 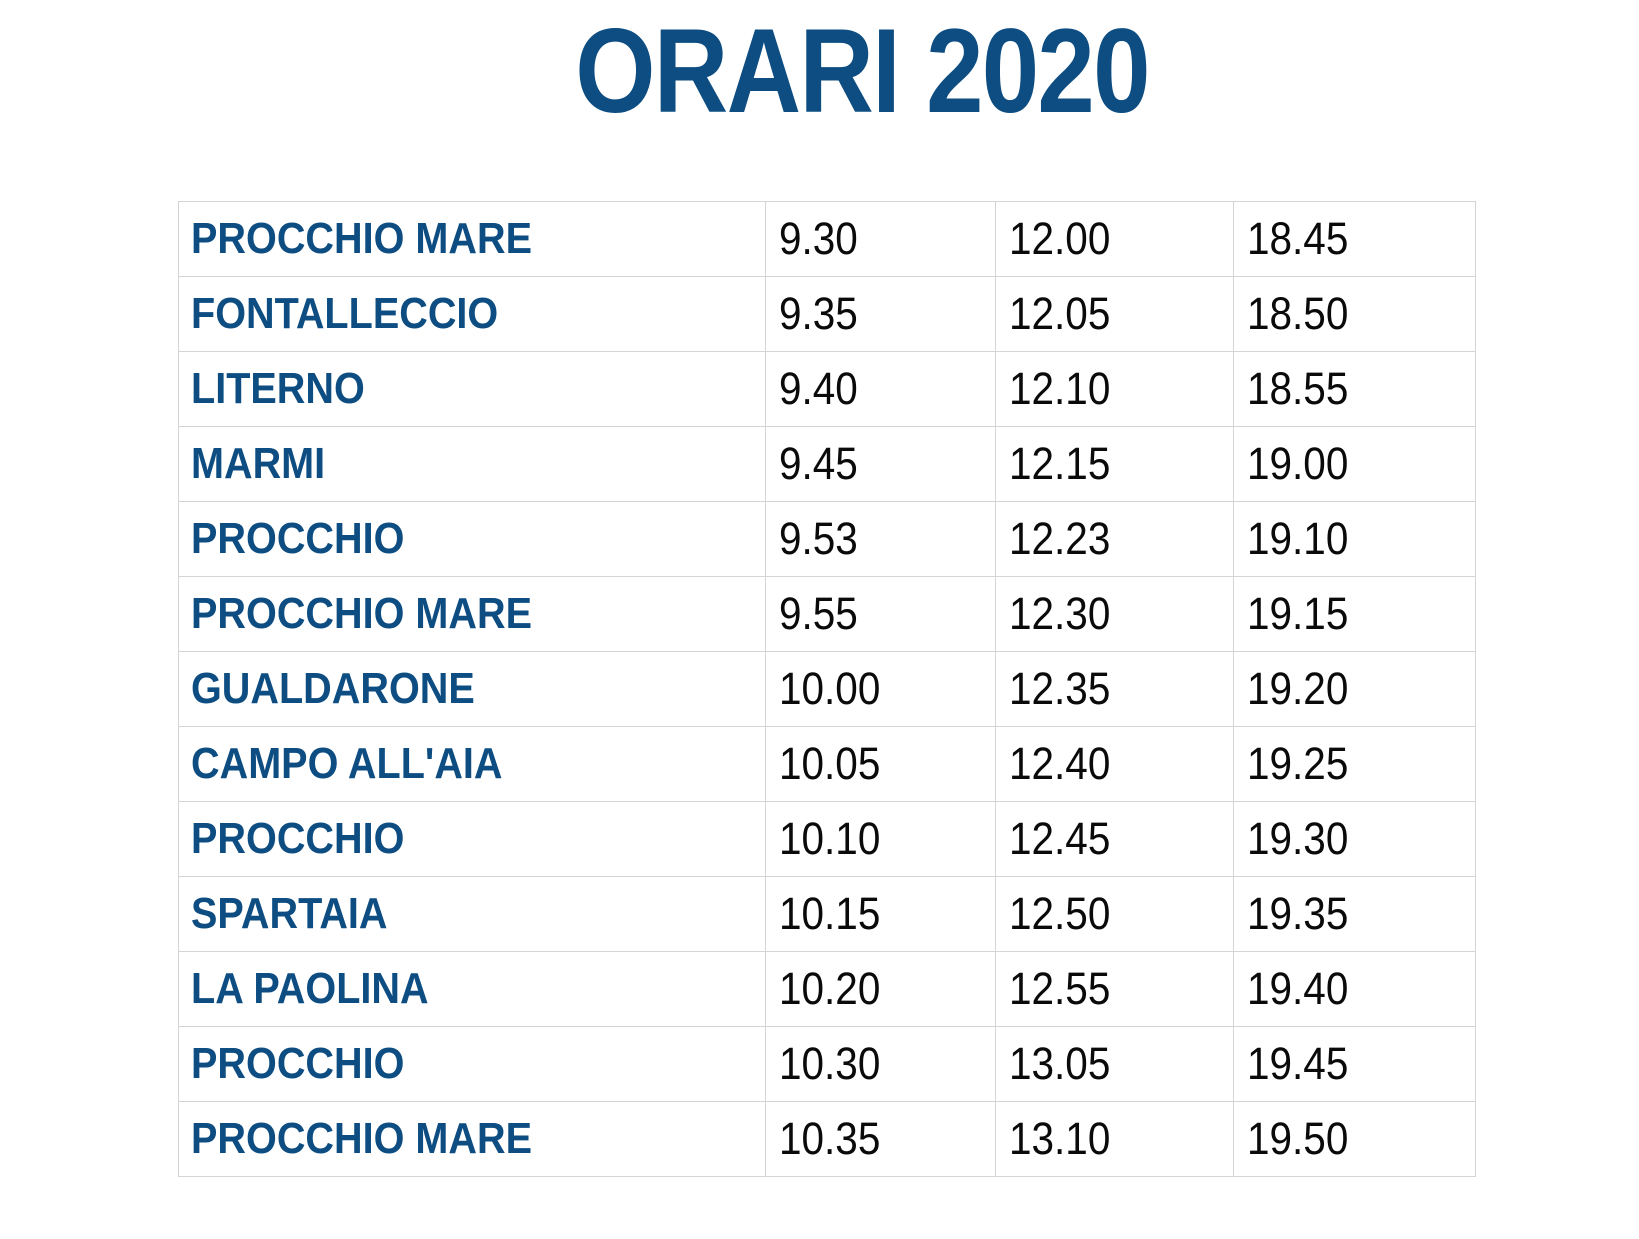 I want to click on station-cell: LITERNO, so click(x=472, y=389).